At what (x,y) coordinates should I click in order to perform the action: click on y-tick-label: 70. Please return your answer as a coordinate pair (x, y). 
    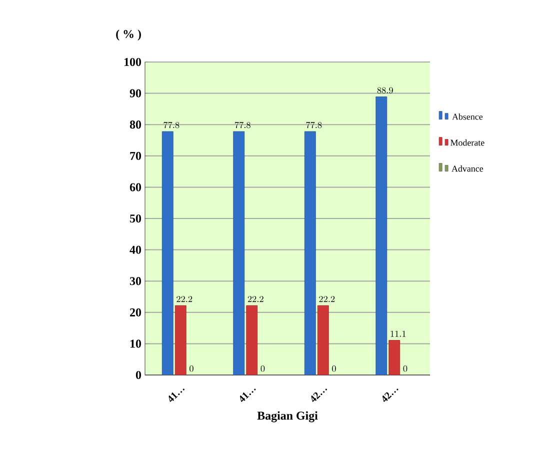
    Looking at the image, I should click on (136, 156).